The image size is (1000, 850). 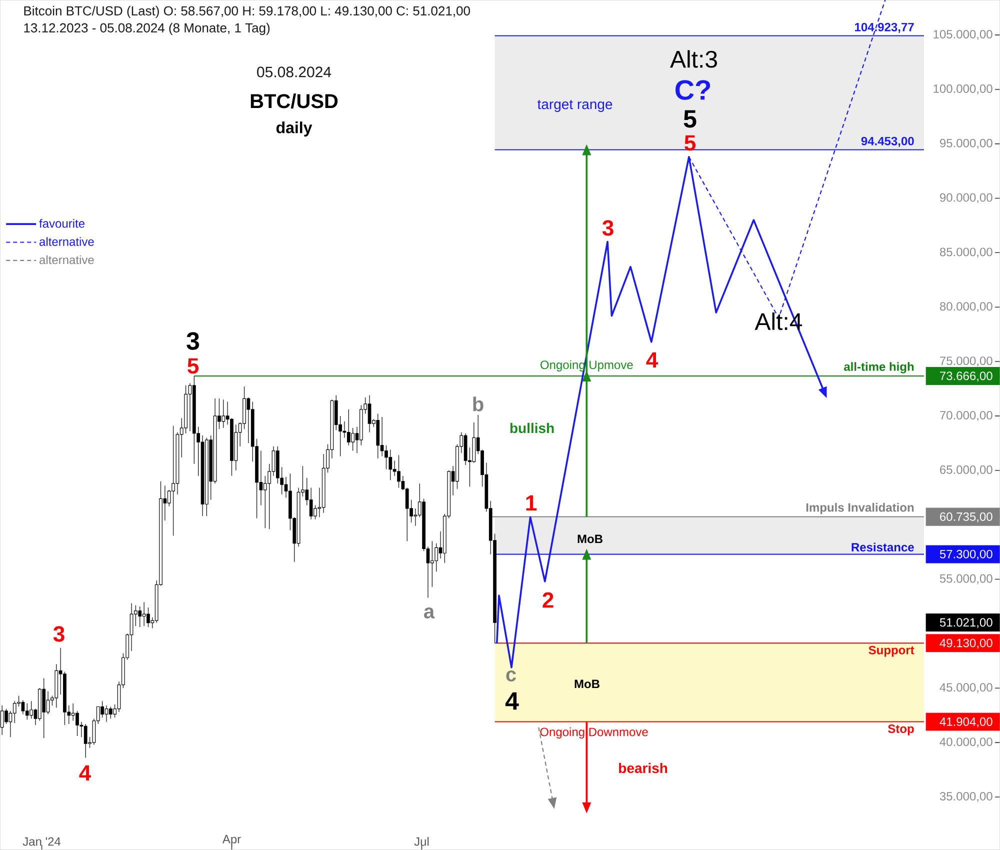 I want to click on annotation: Alt:3, so click(x=693, y=59).